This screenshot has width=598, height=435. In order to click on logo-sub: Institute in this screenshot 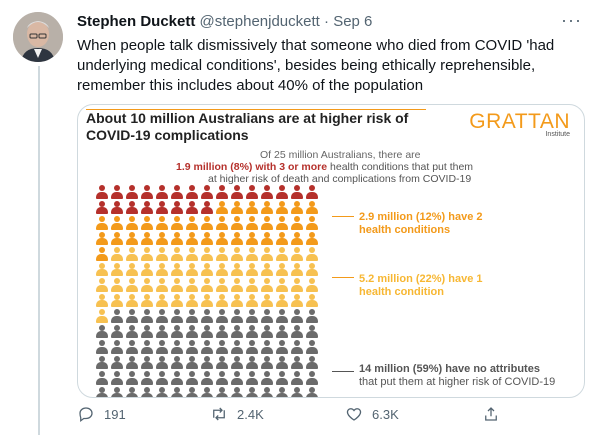, I will do `click(557, 134)`.